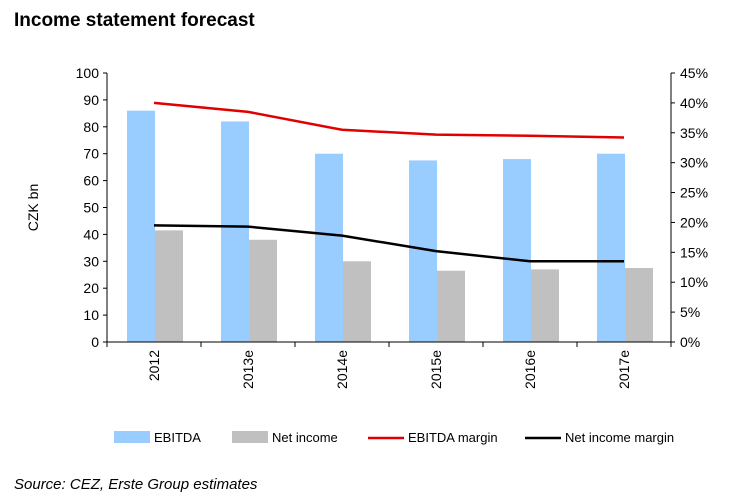 The width and height of the screenshot is (739, 503). Describe the element at coordinates (91, 315) in the screenshot. I see `y-tick-label: 10` at that location.